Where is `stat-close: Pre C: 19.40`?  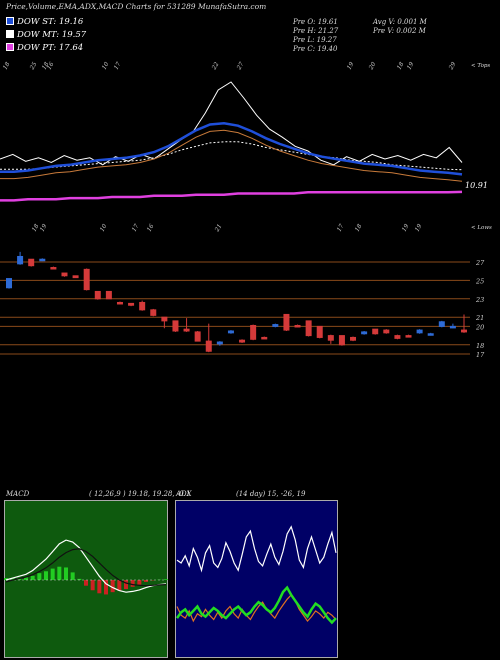 stat-close: Pre C: 19.40 is located at coordinates (315, 49).